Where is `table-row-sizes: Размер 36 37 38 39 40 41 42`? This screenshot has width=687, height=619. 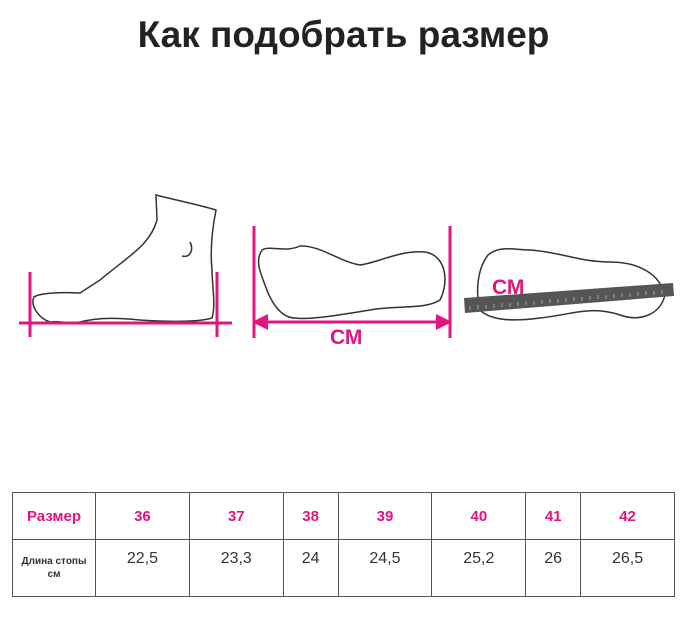
table-row-sizes: Размер 36 37 38 39 40 41 42 is located at coordinates (343, 516).